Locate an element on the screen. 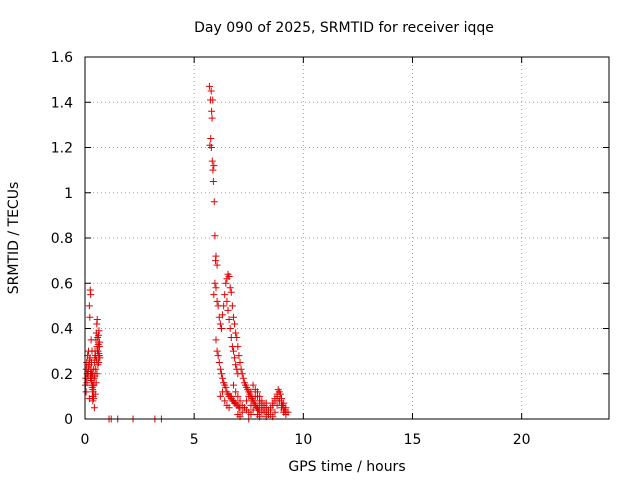 The height and width of the screenshot is (480, 640). x-tick-label: 0 is located at coordinates (85, 440).